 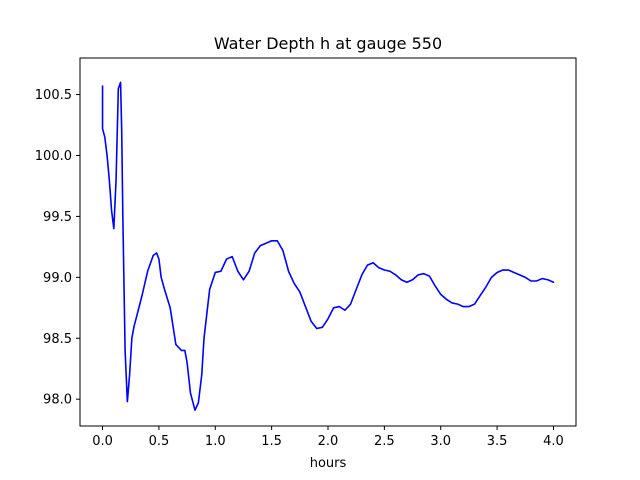 What do you see at coordinates (328, 463) in the screenshot?
I see `x-axis-label: hours` at bounding box center [328, 463].